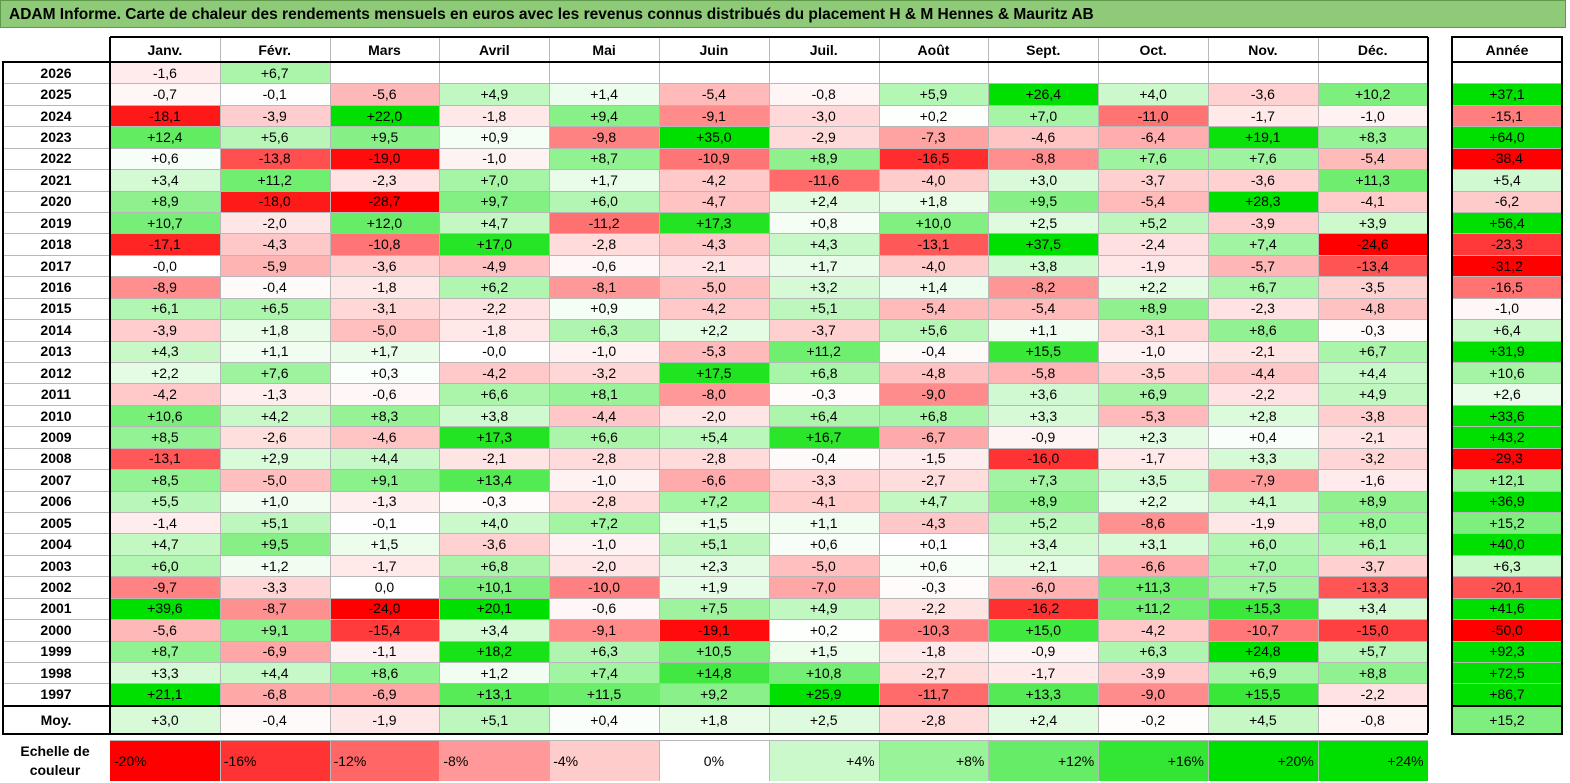 This screenshot has height=783, width=1570. I want to click on average-cell: -2,8, so click(933, 719).